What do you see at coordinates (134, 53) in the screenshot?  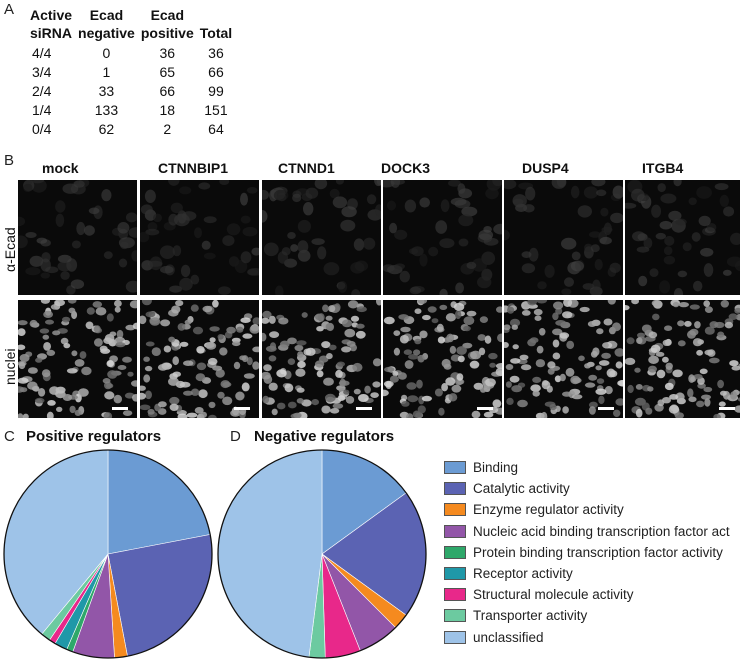 I see `table-row: 4/4 0 36 36` at bounding box center [134, 53].